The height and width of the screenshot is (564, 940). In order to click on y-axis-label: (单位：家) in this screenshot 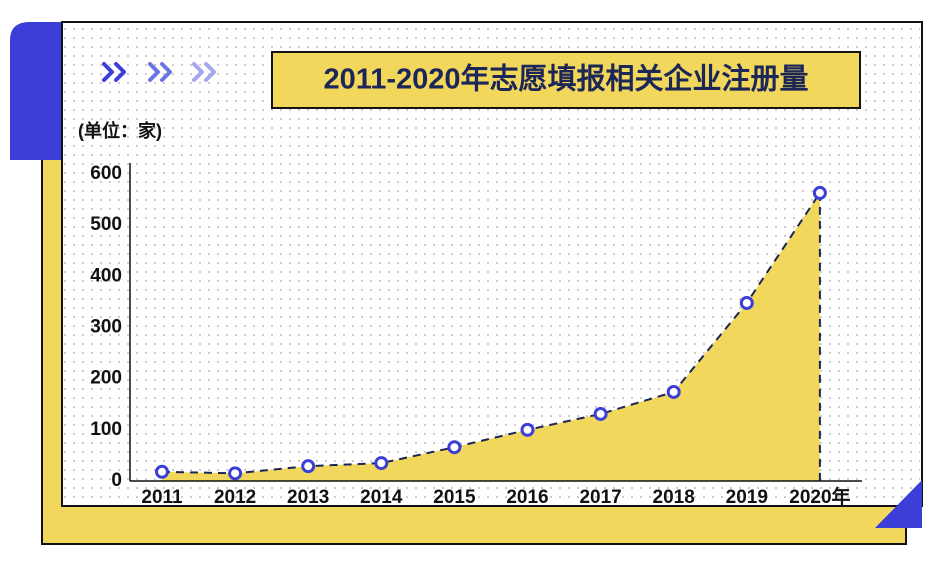, I will do `click(120, 130)`.